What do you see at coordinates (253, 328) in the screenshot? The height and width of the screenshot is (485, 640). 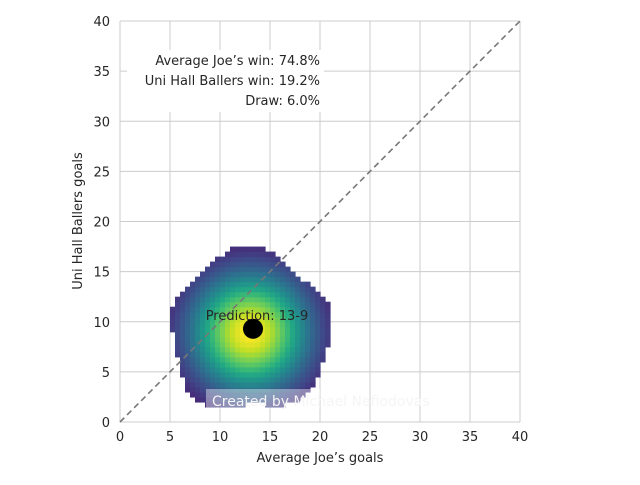 I see `prediction-dot` at bounding box center [253, 328].